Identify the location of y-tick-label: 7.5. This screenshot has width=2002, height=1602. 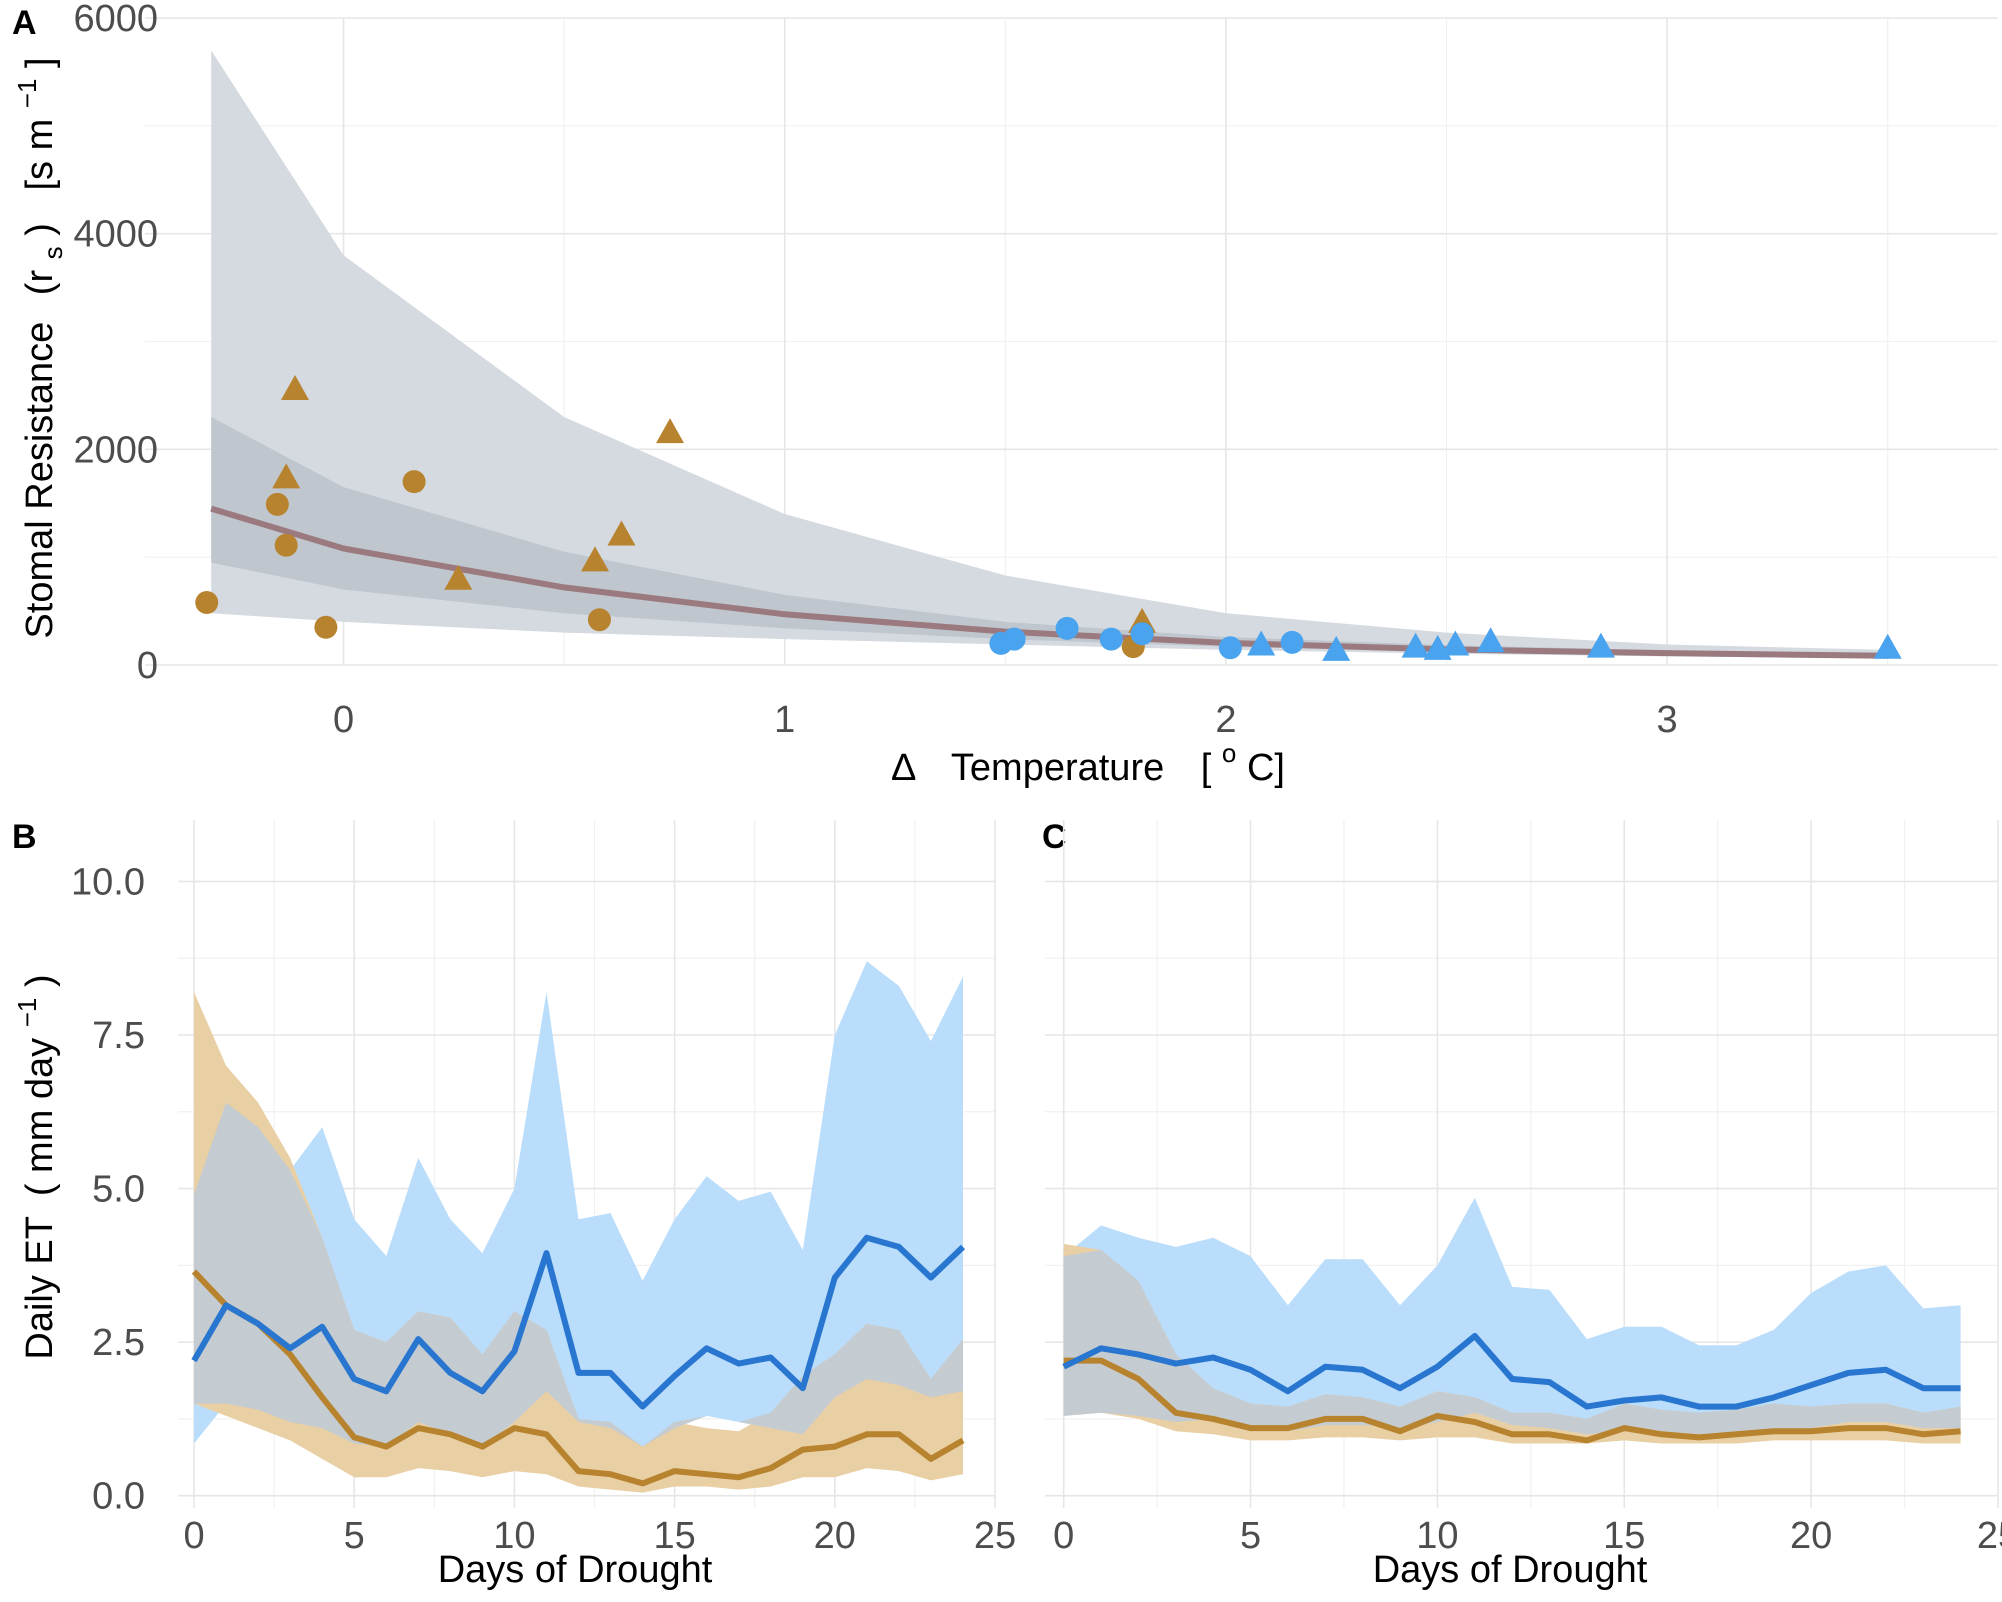
(118, 1036).